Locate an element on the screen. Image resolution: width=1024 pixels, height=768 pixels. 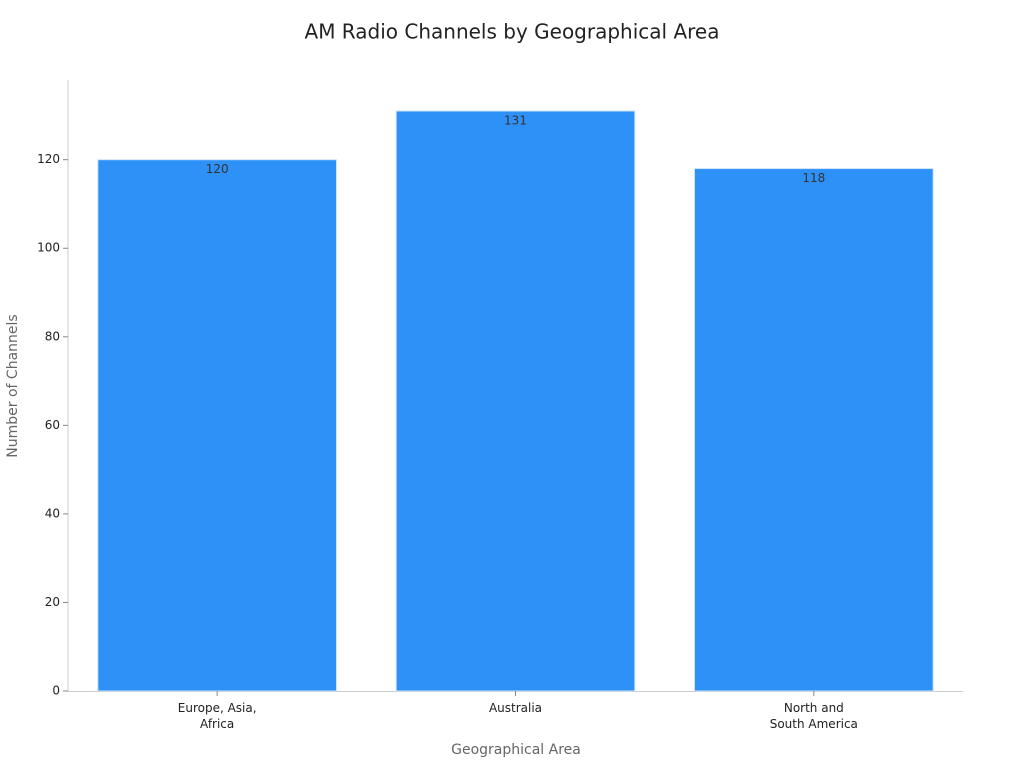
y-tick-label: 100 is located at coordinates (48, 248).